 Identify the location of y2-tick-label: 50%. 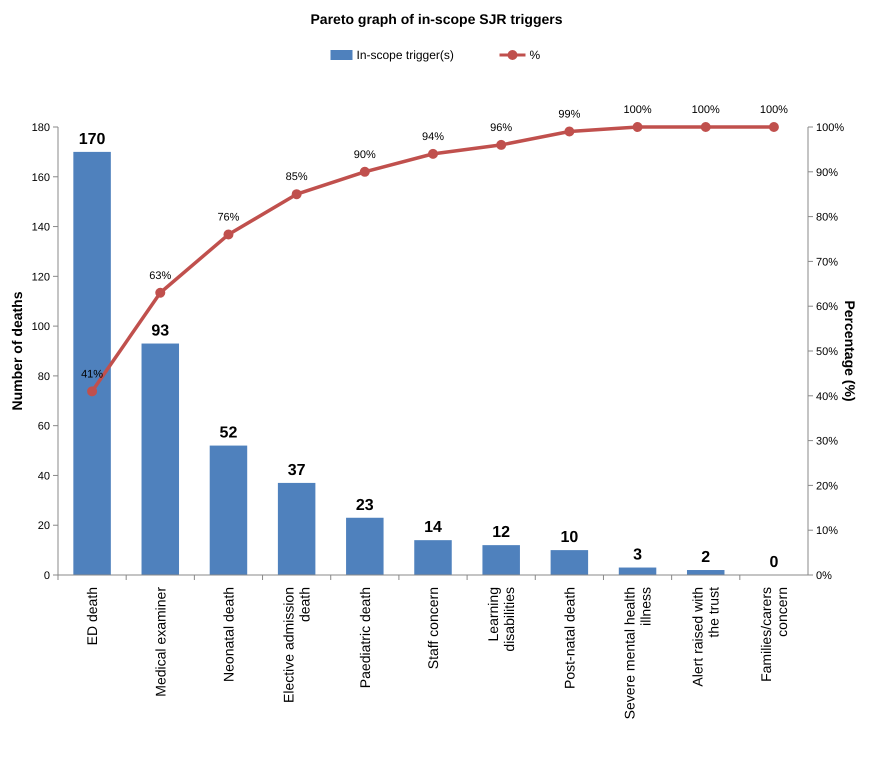
(827, 352).